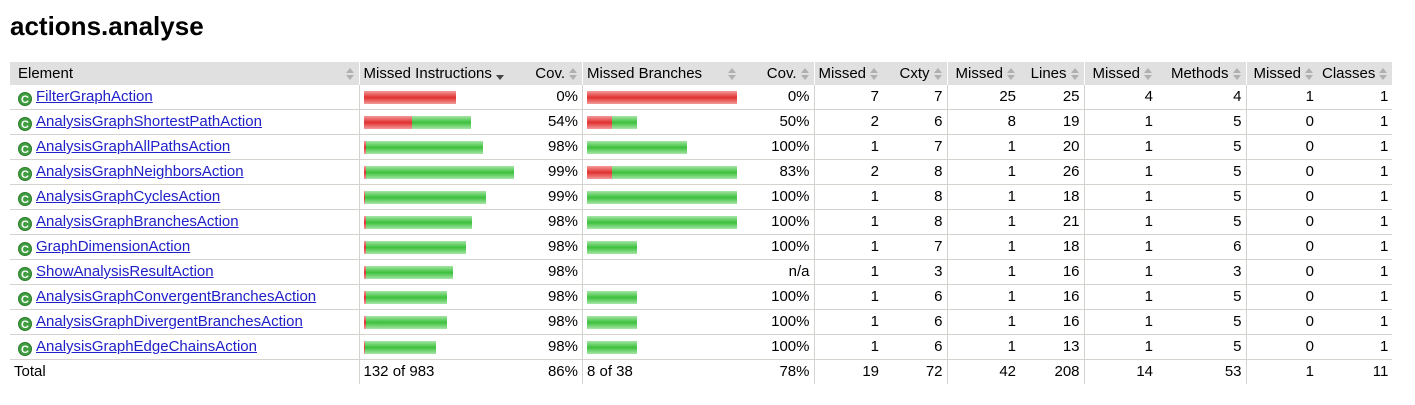 This screenshot has height=405, width=1415. What do you see at coordinates (137, 221) in the screenshot?
I see `element-link: AnalysisGraphBranchesAction` at bounding box center [137, 221].